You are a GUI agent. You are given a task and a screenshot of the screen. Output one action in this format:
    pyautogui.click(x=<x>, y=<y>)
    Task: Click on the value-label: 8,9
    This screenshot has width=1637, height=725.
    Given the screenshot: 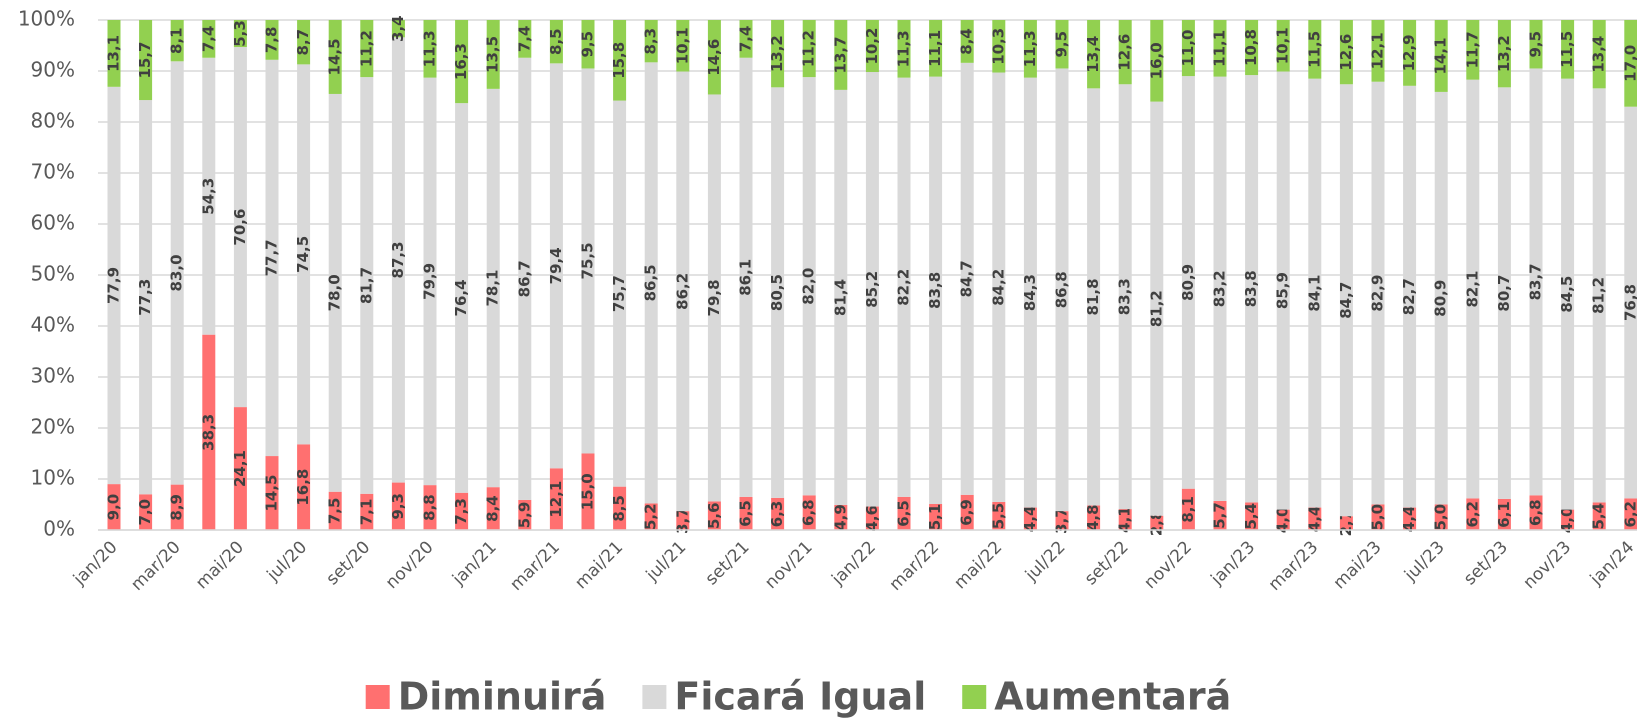 What is the action you would take?
    pyautogui.click(x=177, y=507)
    